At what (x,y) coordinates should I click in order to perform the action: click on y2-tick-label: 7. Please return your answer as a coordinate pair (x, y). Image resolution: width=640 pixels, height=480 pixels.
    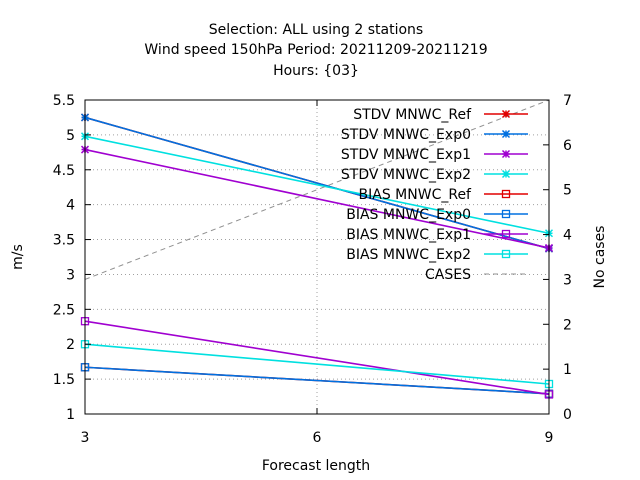
    Looking at the image, I should click on (567, 101).